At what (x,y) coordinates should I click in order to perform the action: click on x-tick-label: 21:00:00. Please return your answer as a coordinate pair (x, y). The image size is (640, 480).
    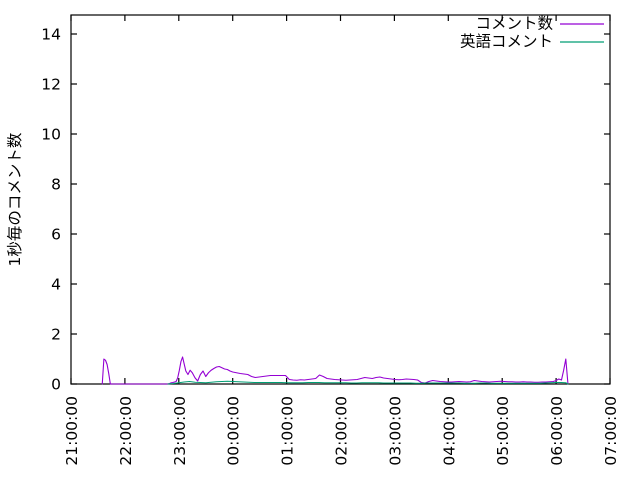
    Looking at the image, I should click on (72, 431).